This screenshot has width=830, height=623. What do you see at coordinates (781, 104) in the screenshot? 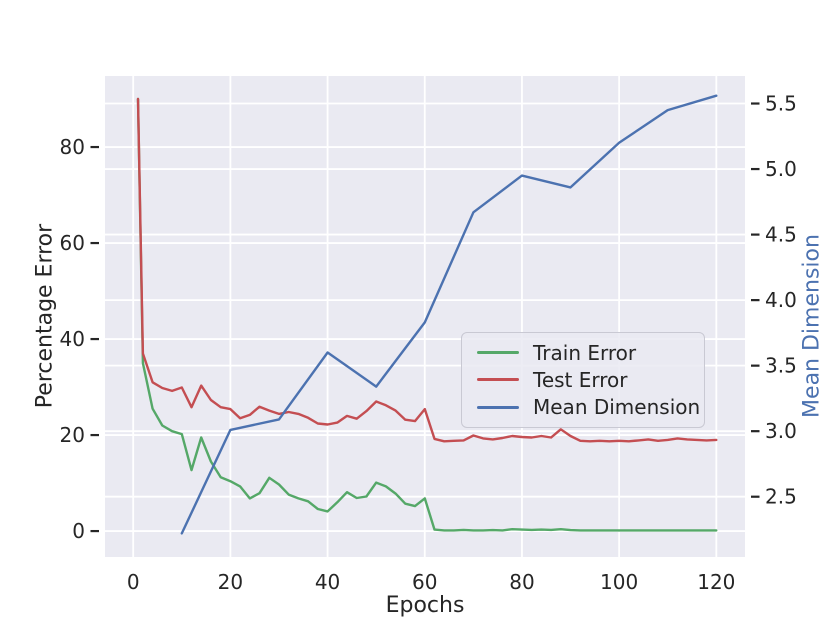
I see `y-tick-label-right: 5.5` at bounding box center [781, 104].